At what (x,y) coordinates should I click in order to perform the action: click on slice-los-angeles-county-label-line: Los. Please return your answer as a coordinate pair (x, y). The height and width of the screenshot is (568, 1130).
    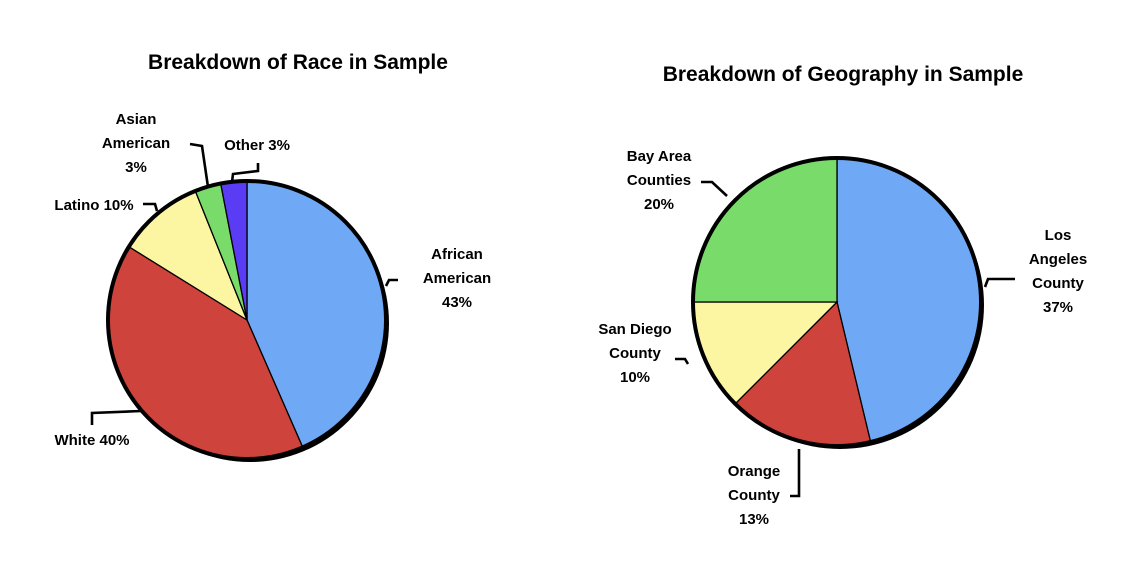
    Looking at the image, I should click on (1058, 235).